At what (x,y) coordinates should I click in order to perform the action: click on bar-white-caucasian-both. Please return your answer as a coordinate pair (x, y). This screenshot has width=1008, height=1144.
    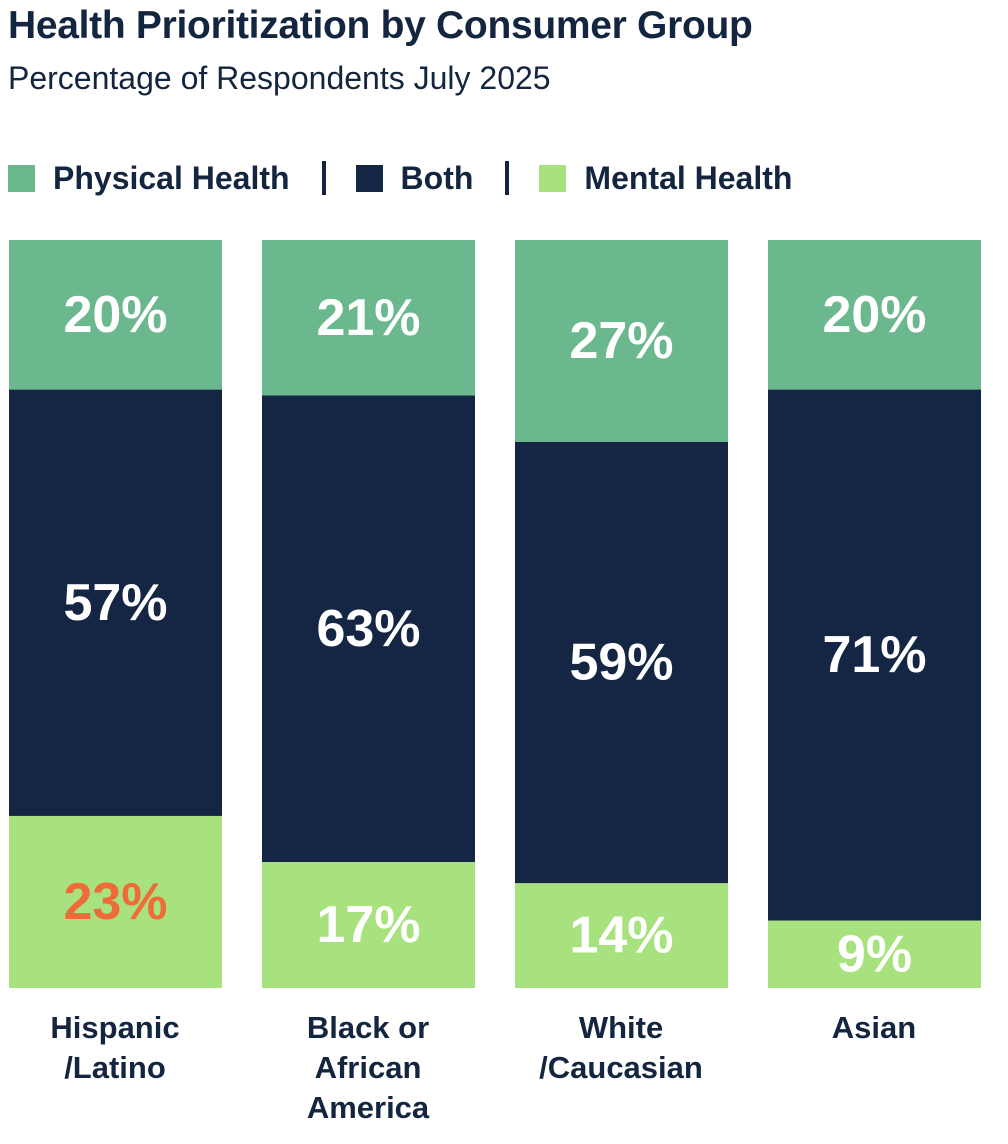
    Looking at the image, I should click on (621, 662).